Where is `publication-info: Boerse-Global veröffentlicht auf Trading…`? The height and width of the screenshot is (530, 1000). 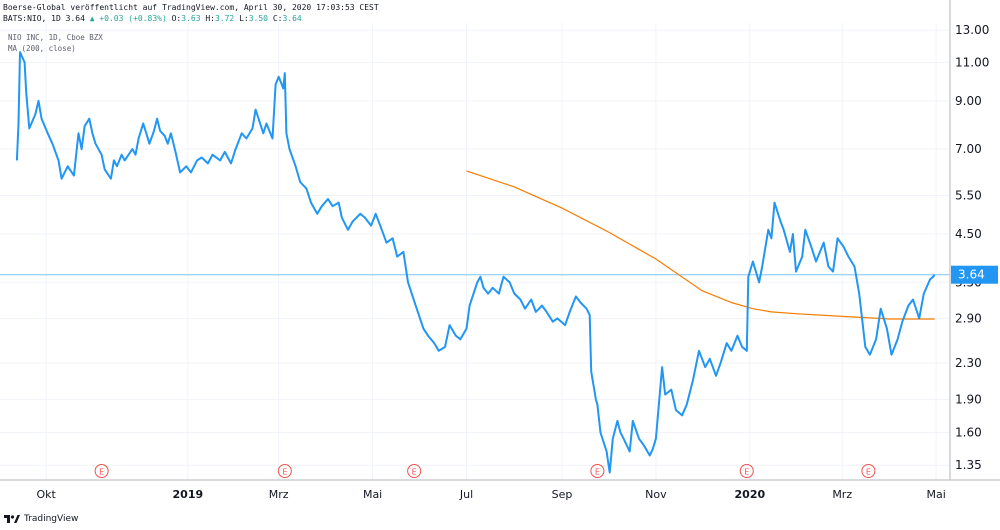 publication-info: Boerse-Global veröffentlicht auf Trading… is located at coordinates (191, 7).